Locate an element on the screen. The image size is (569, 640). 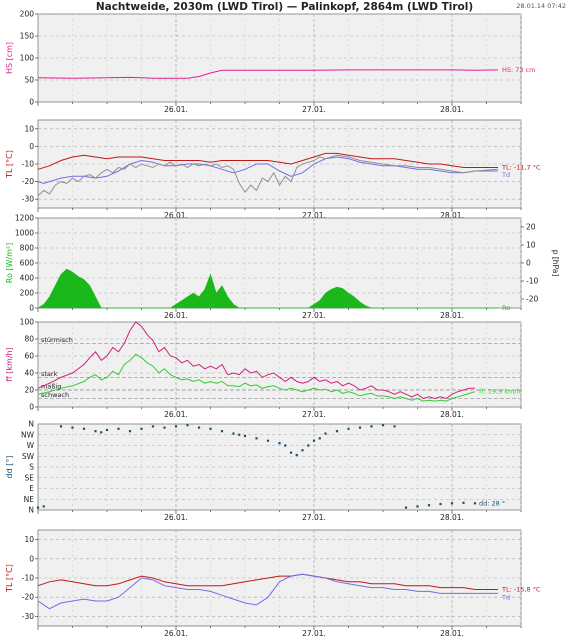
y-tick-label: 80 is located at coordinates (29, 339).